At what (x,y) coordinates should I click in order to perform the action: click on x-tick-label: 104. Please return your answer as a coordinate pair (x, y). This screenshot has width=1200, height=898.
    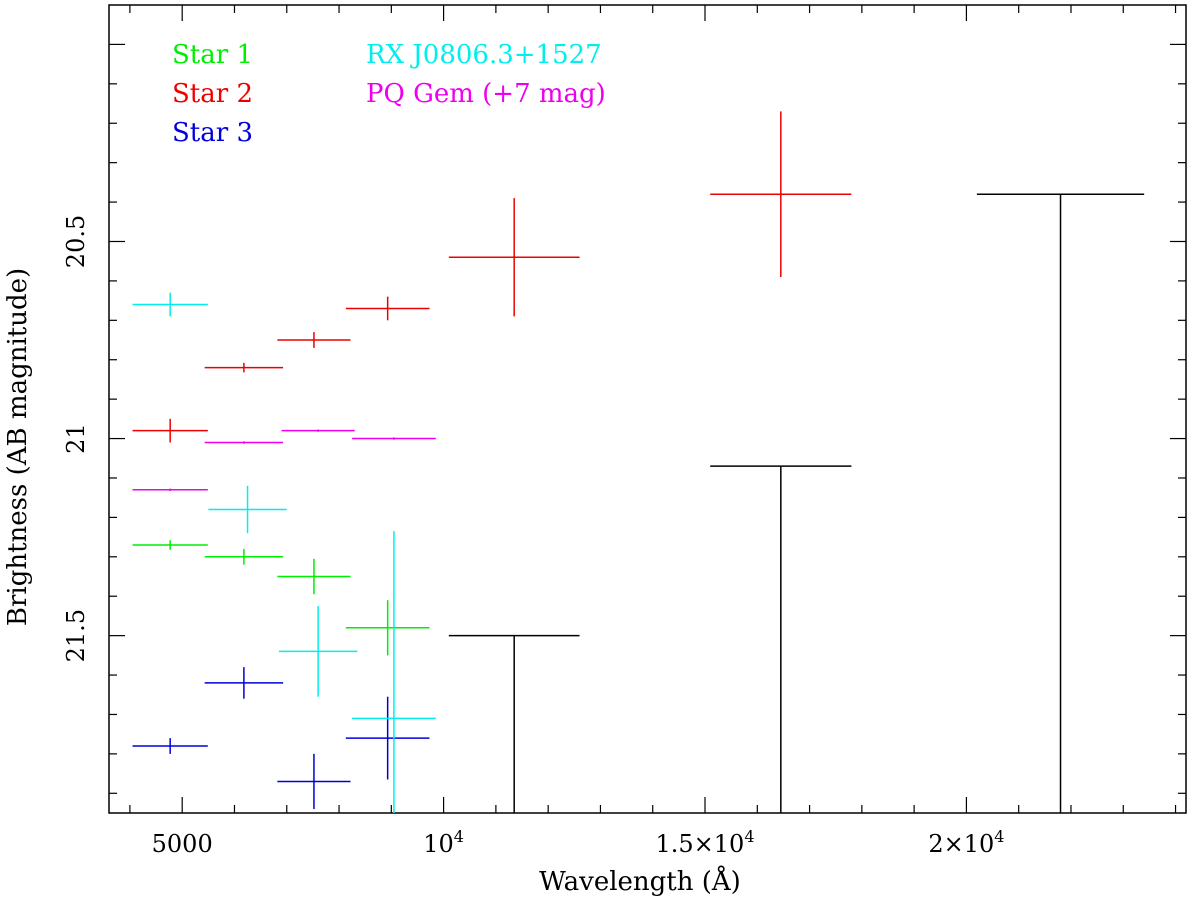
    Looking at the image, I should click on (443, 842).